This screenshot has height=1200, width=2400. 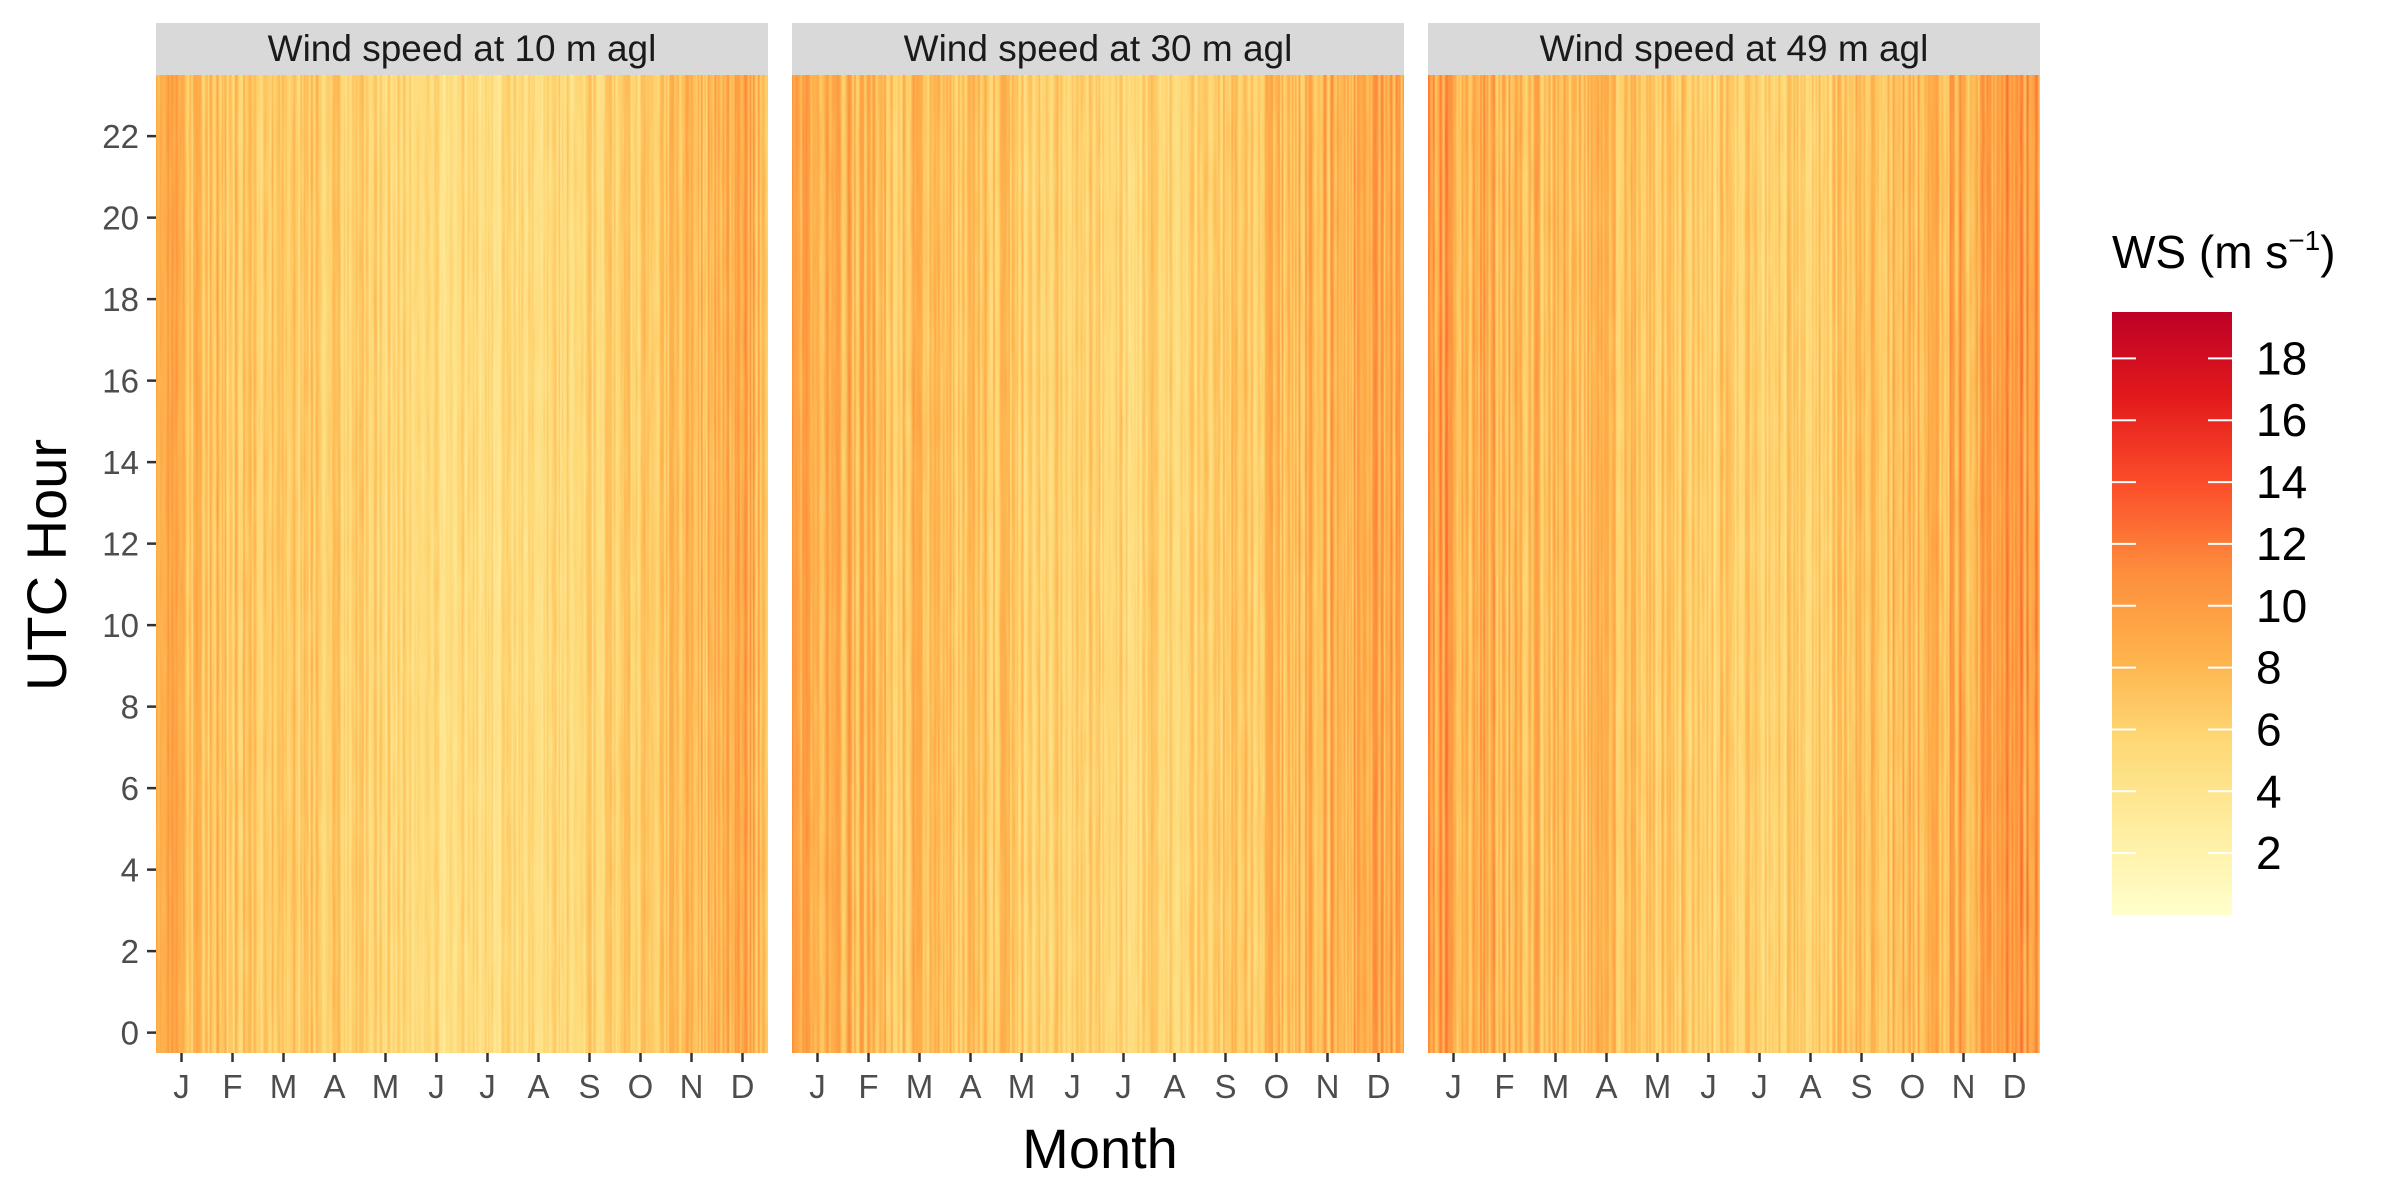 What do you see at coordinates (2281, 544) in the screenshot?
I see `legend-tick-label: 12` at bounding box center [2281, 544].